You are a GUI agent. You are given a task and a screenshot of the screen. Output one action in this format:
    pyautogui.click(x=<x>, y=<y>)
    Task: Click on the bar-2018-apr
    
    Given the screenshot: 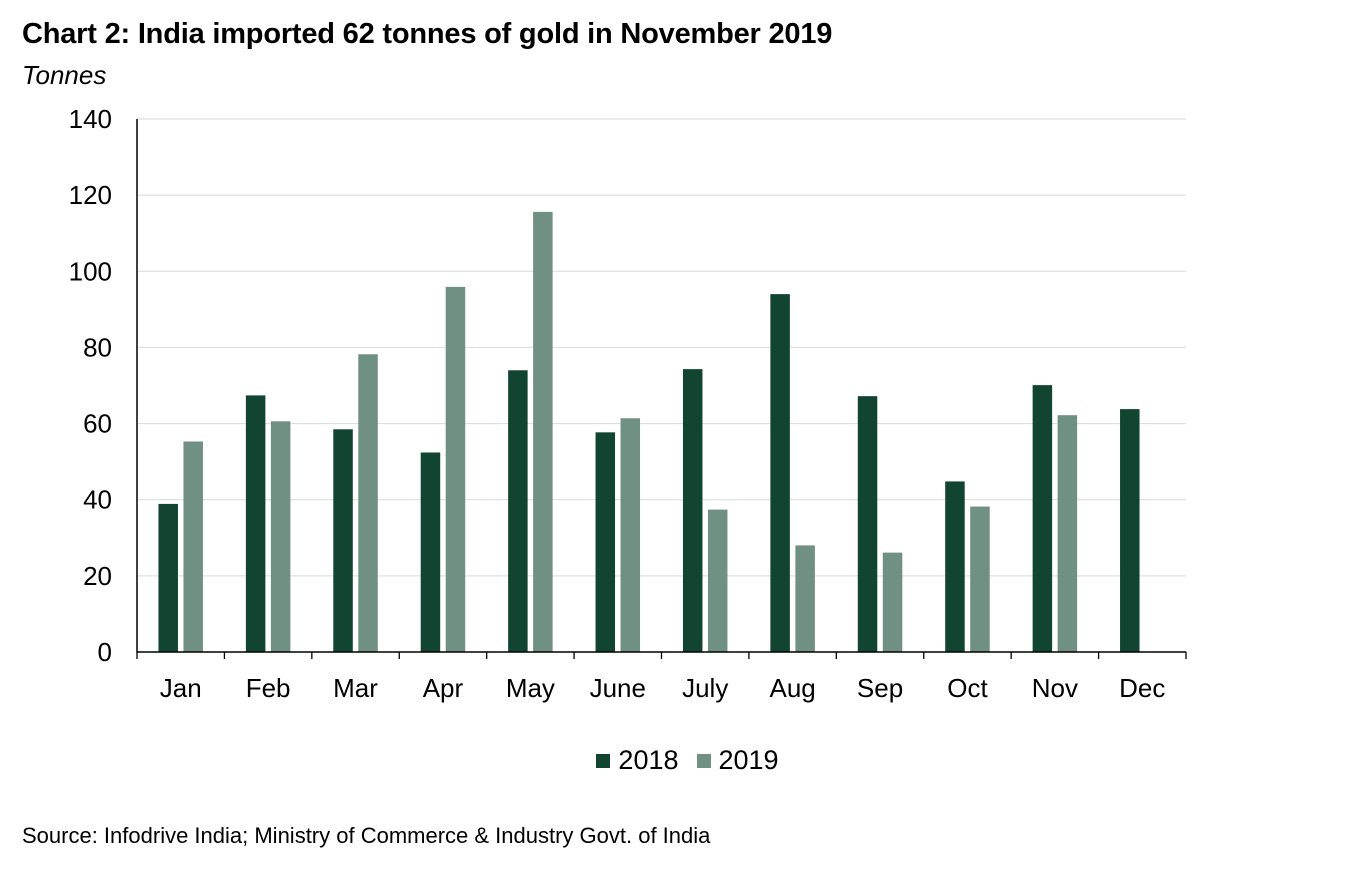 What is the action you would take?
    pyautogui.click(x=430, y=552)
    